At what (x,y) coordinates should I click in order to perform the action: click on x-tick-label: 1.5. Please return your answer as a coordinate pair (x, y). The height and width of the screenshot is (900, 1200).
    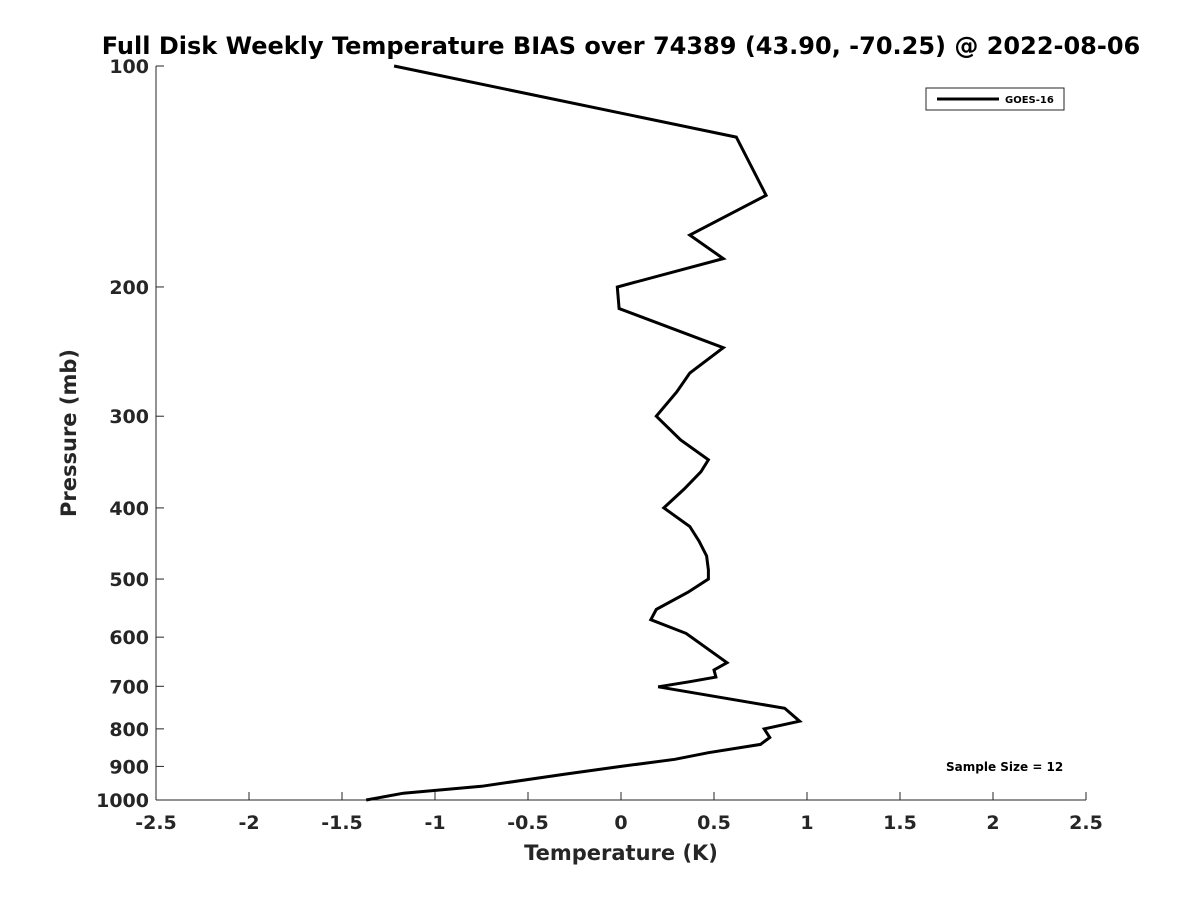
    Looking at the image, I should click on (900, 823).